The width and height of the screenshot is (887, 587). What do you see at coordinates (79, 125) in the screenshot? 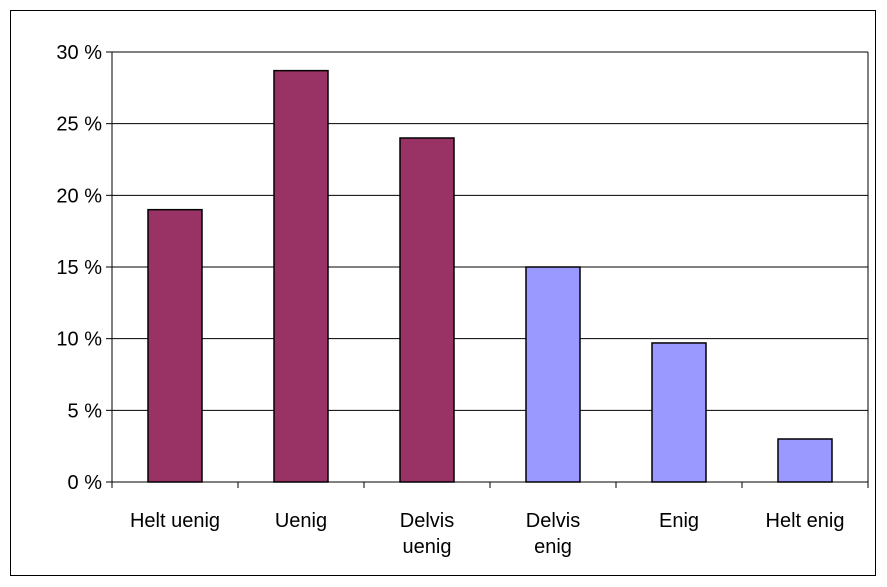
I see `y-tick-label: 25 %` at bounding box center [79, 125].